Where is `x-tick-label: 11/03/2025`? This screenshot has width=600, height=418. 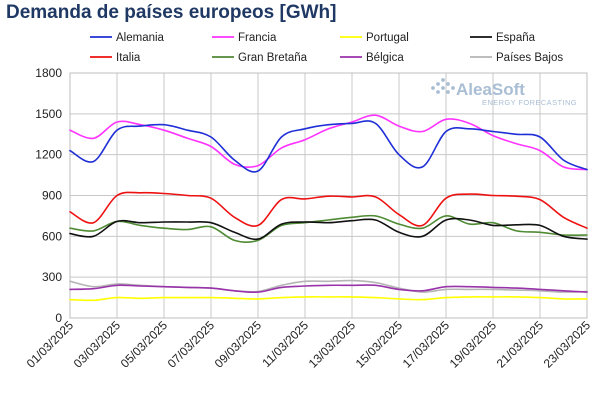
x-tick-label: 11/03/2025 is located at coordinates (285, 344).